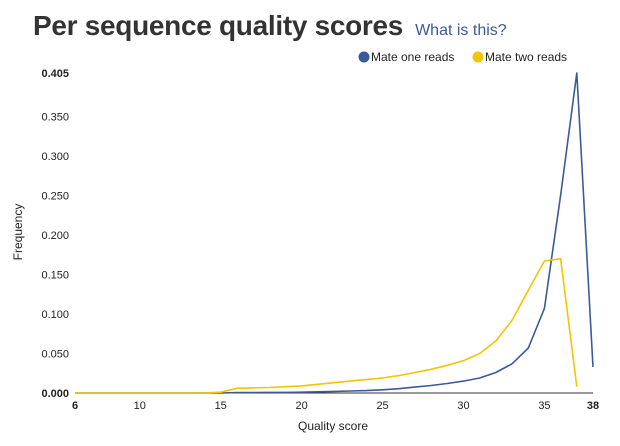 The width and height of the screenshot is (620, 446). What do you see at coordinates (333, 426) in the screenshot?
I see `x-axis-label: Quality score` at bounding box center [333, 426].